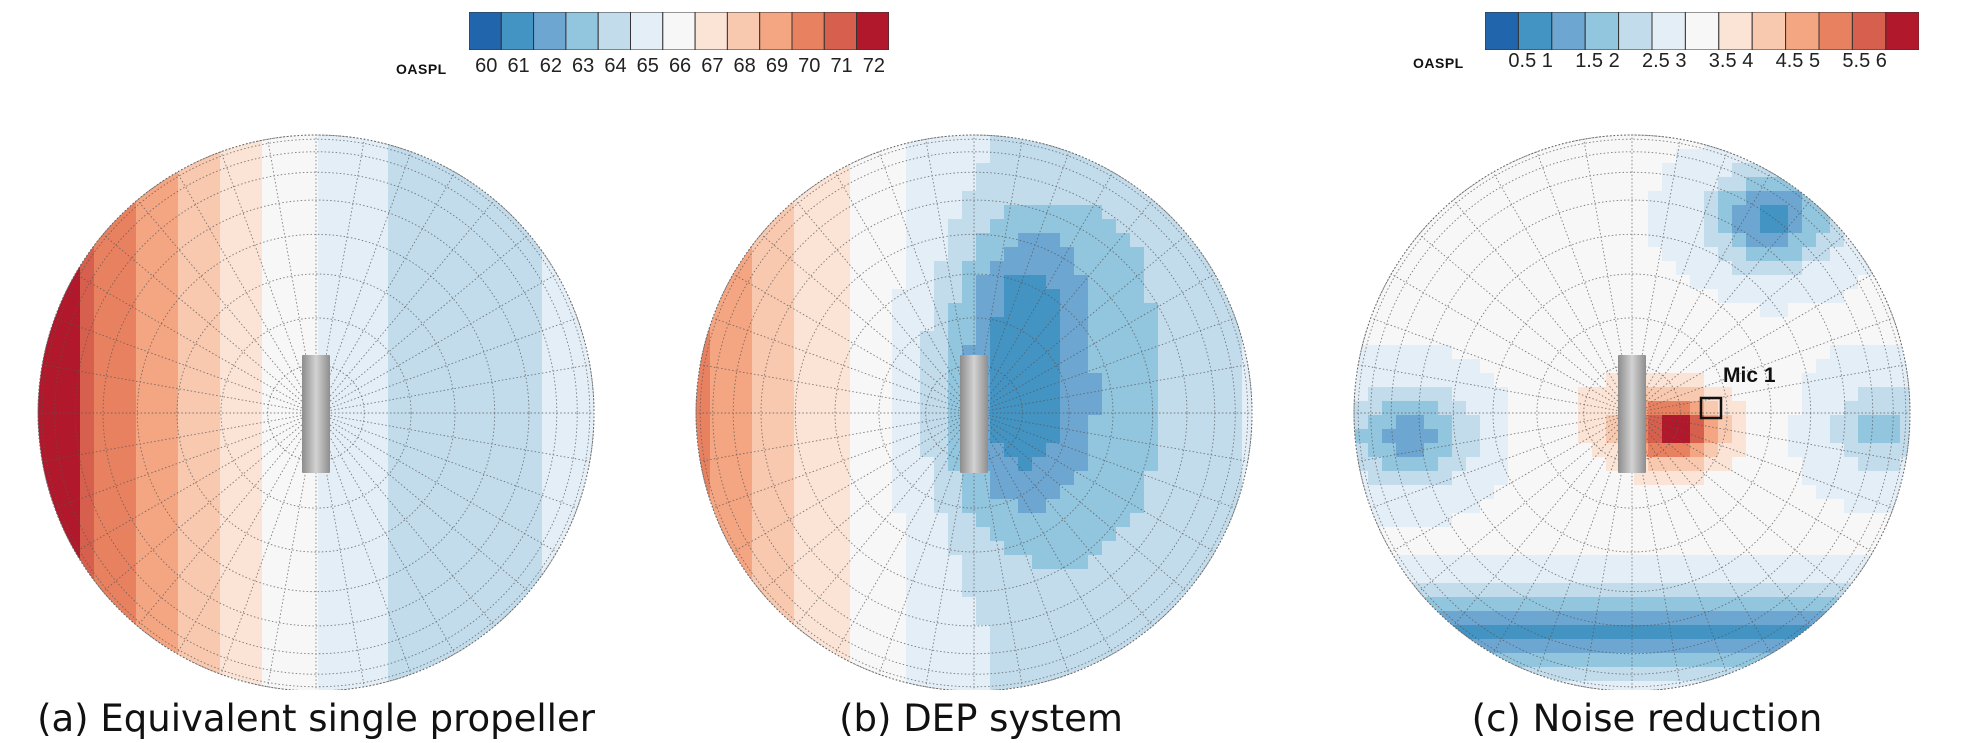 This screenshot has width=1974, height=743. What do you see at coordinates (1856, 61) in the screenshot?
I see `colorbar-tick-label: 5.5` at bounding box center [1856, 61].